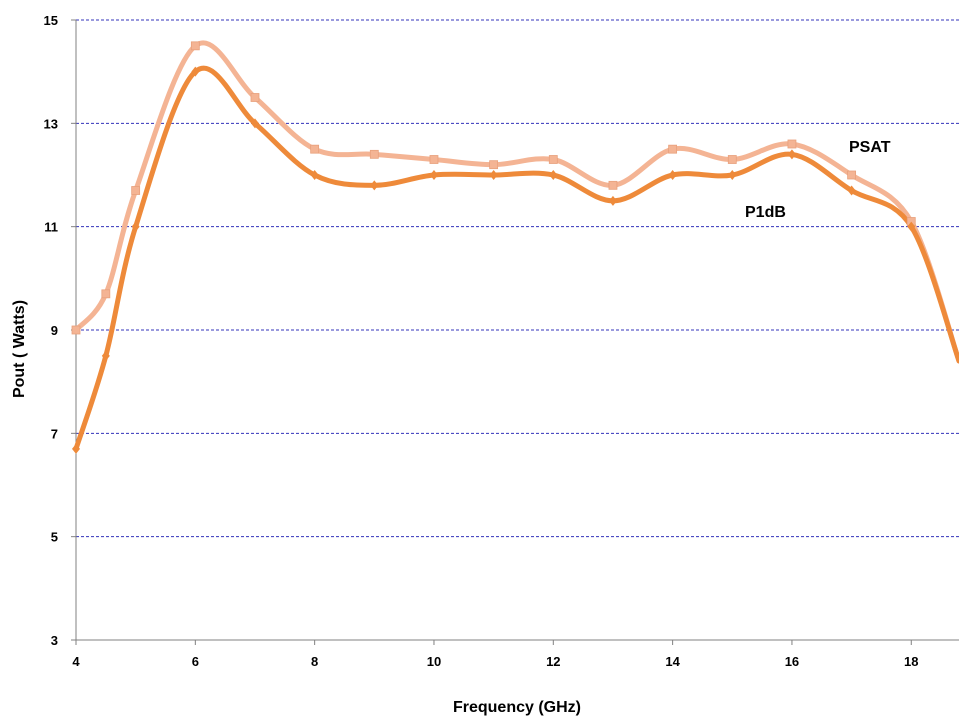 The width and height of the screenshot is (959, 717). What do you see at coordinates (54, 330) in the screenshot?
I see `y-tick-label-9: 9` at bounding box center [54, 330].